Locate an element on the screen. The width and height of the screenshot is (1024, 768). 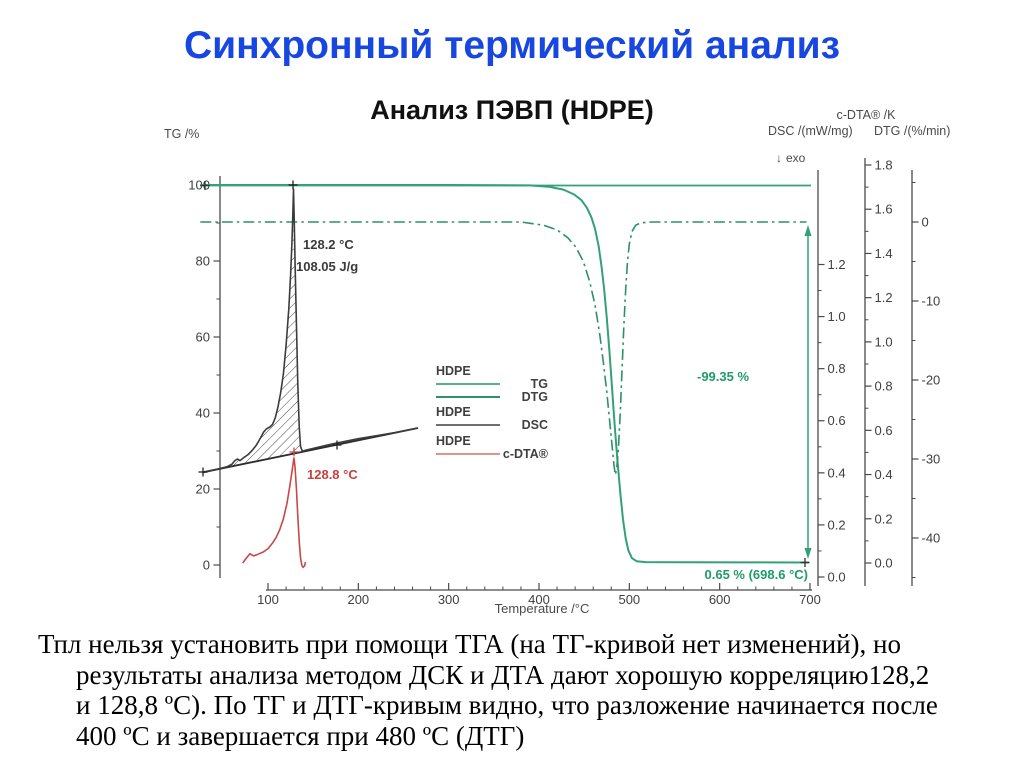
legend-entry-dsc: DSC is located at coordinates (492, 425).